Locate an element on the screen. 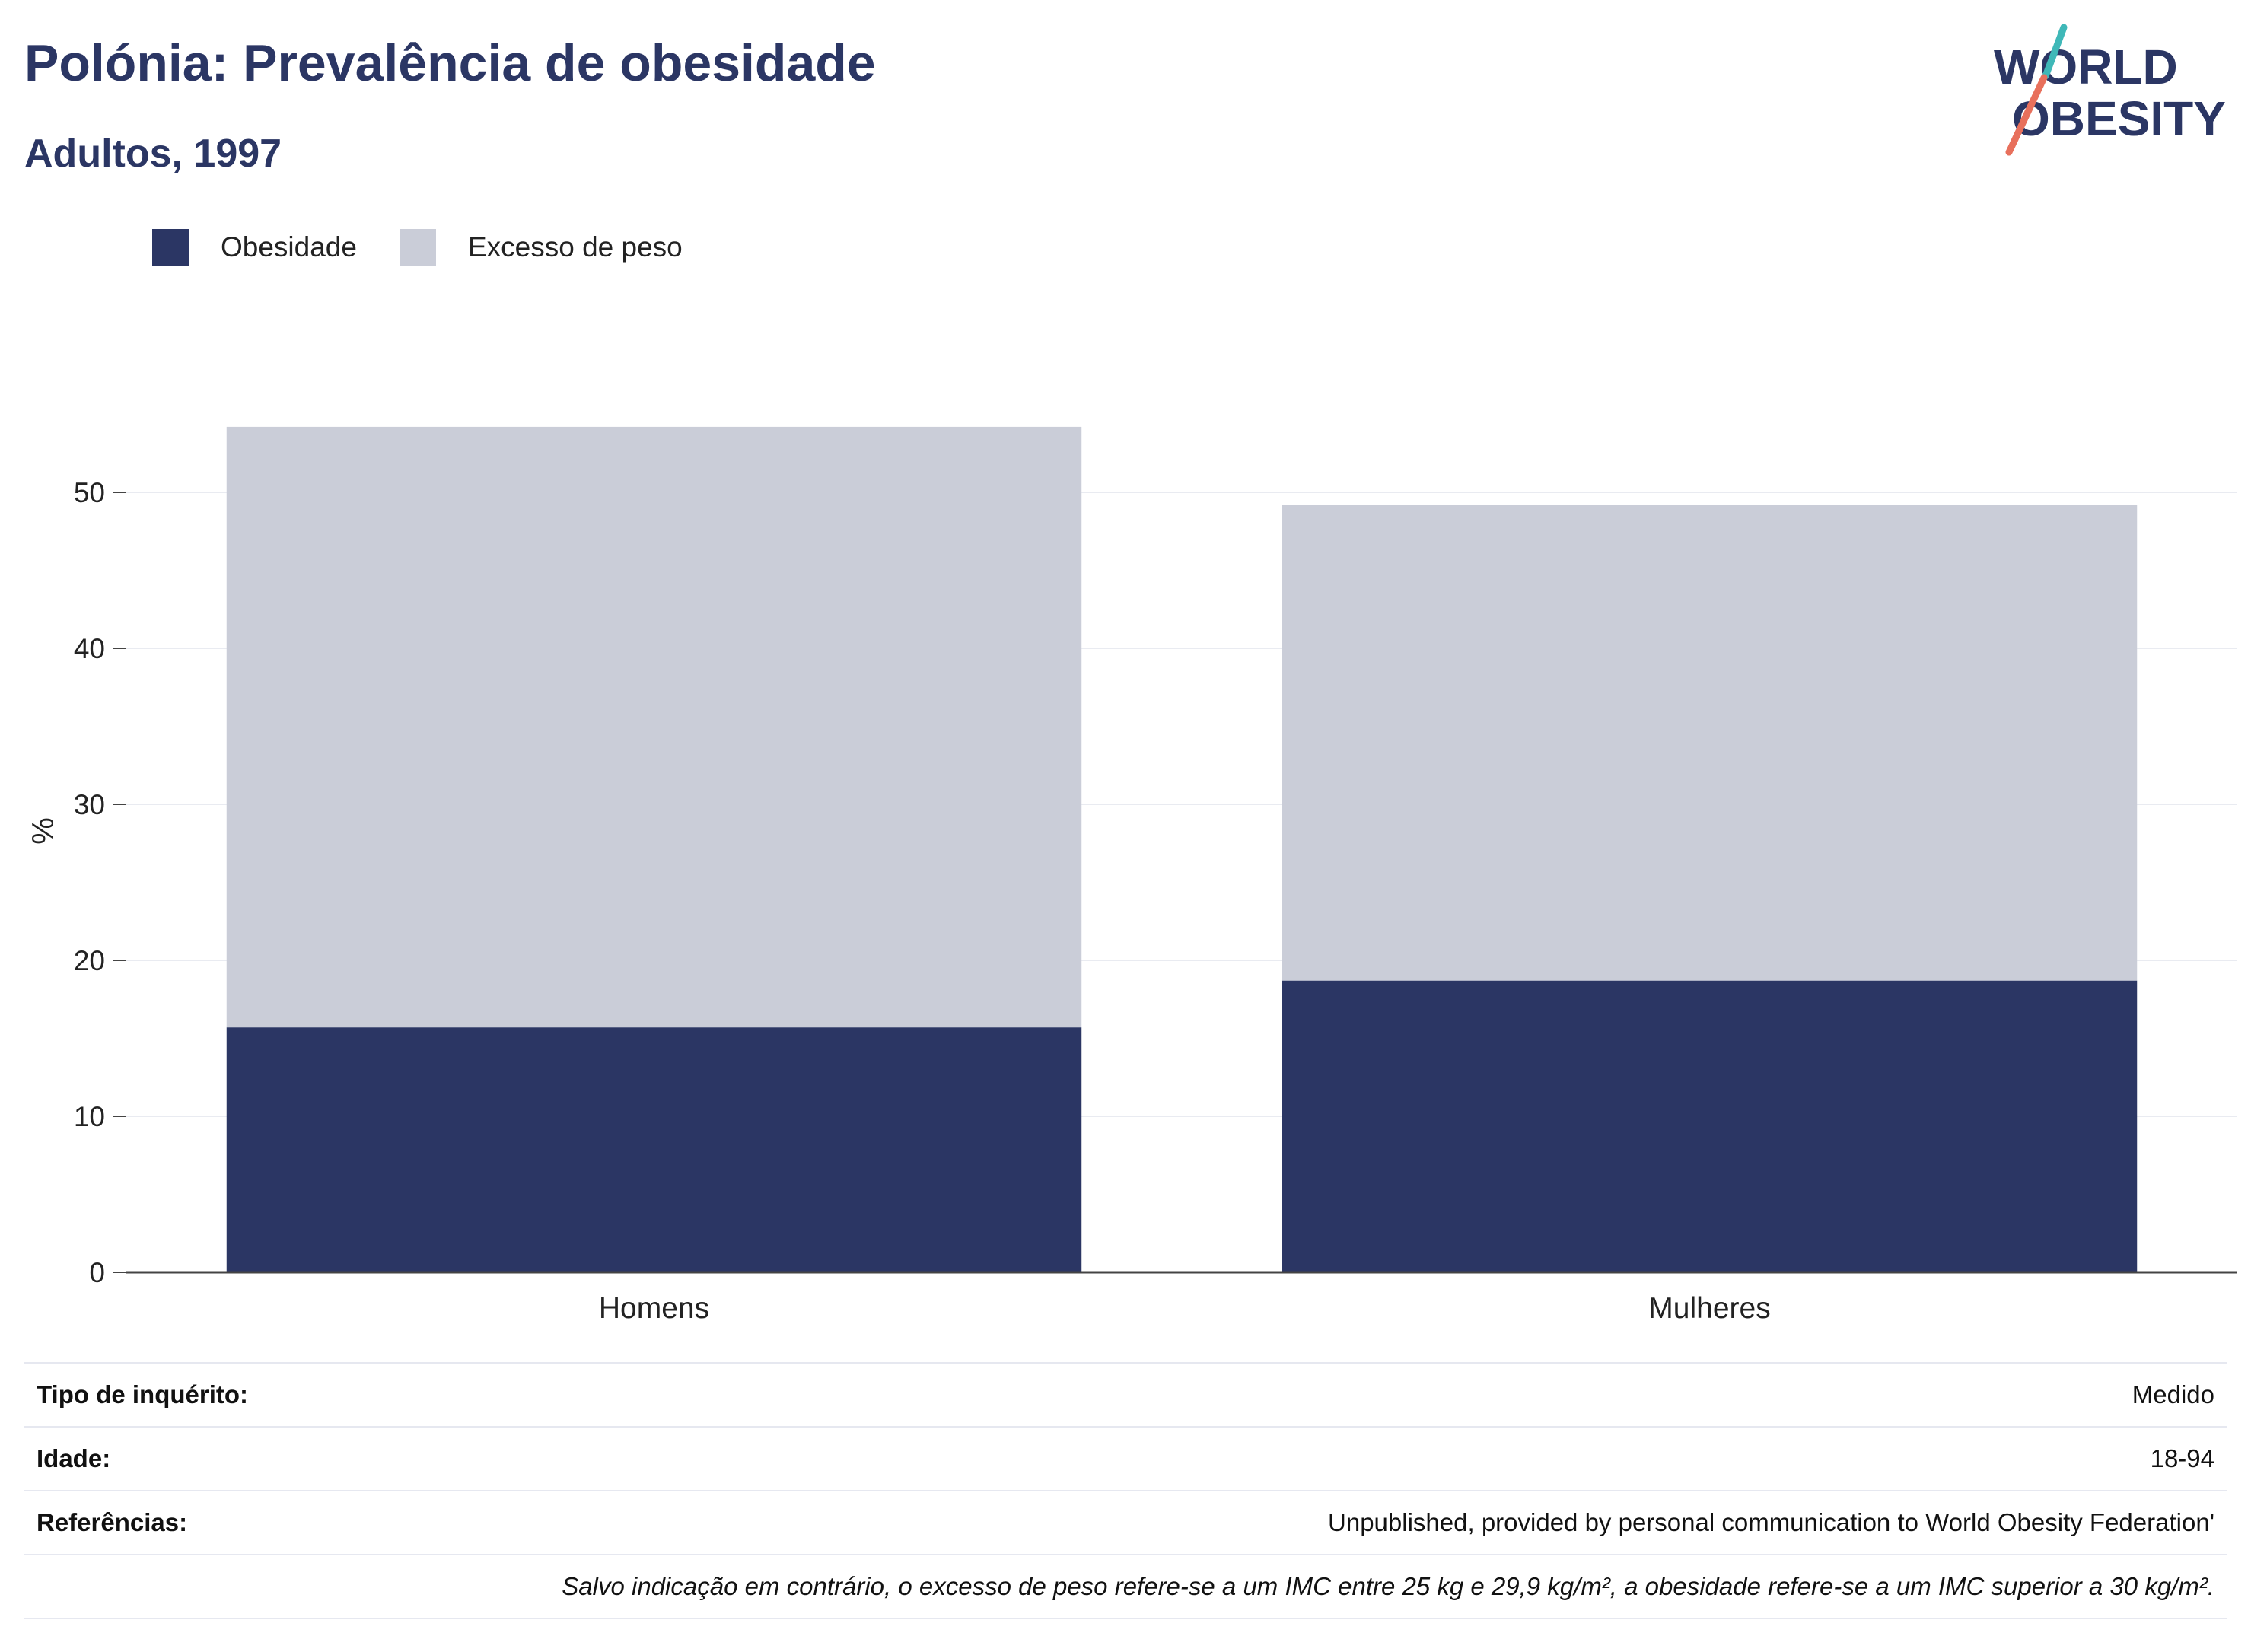  info-row-survey-type: Tipo de inquérito: Medido is located at coordinates (1125, 1395).